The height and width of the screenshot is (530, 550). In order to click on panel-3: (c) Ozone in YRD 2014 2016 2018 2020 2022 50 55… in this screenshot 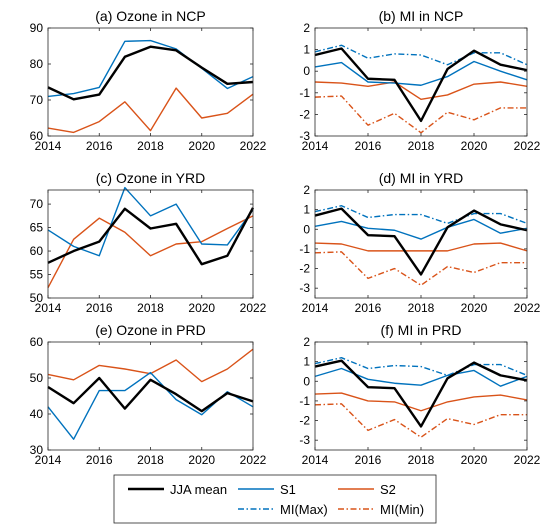, I will do `click(148, 242)`.